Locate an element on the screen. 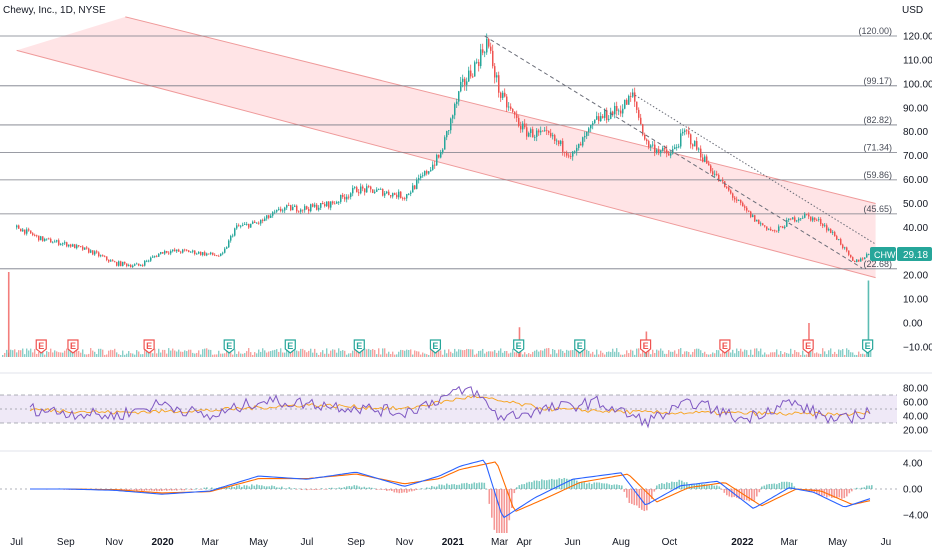 This screenshot has width=932, height=550. rsi-pane is located at coordinates (448, 407).